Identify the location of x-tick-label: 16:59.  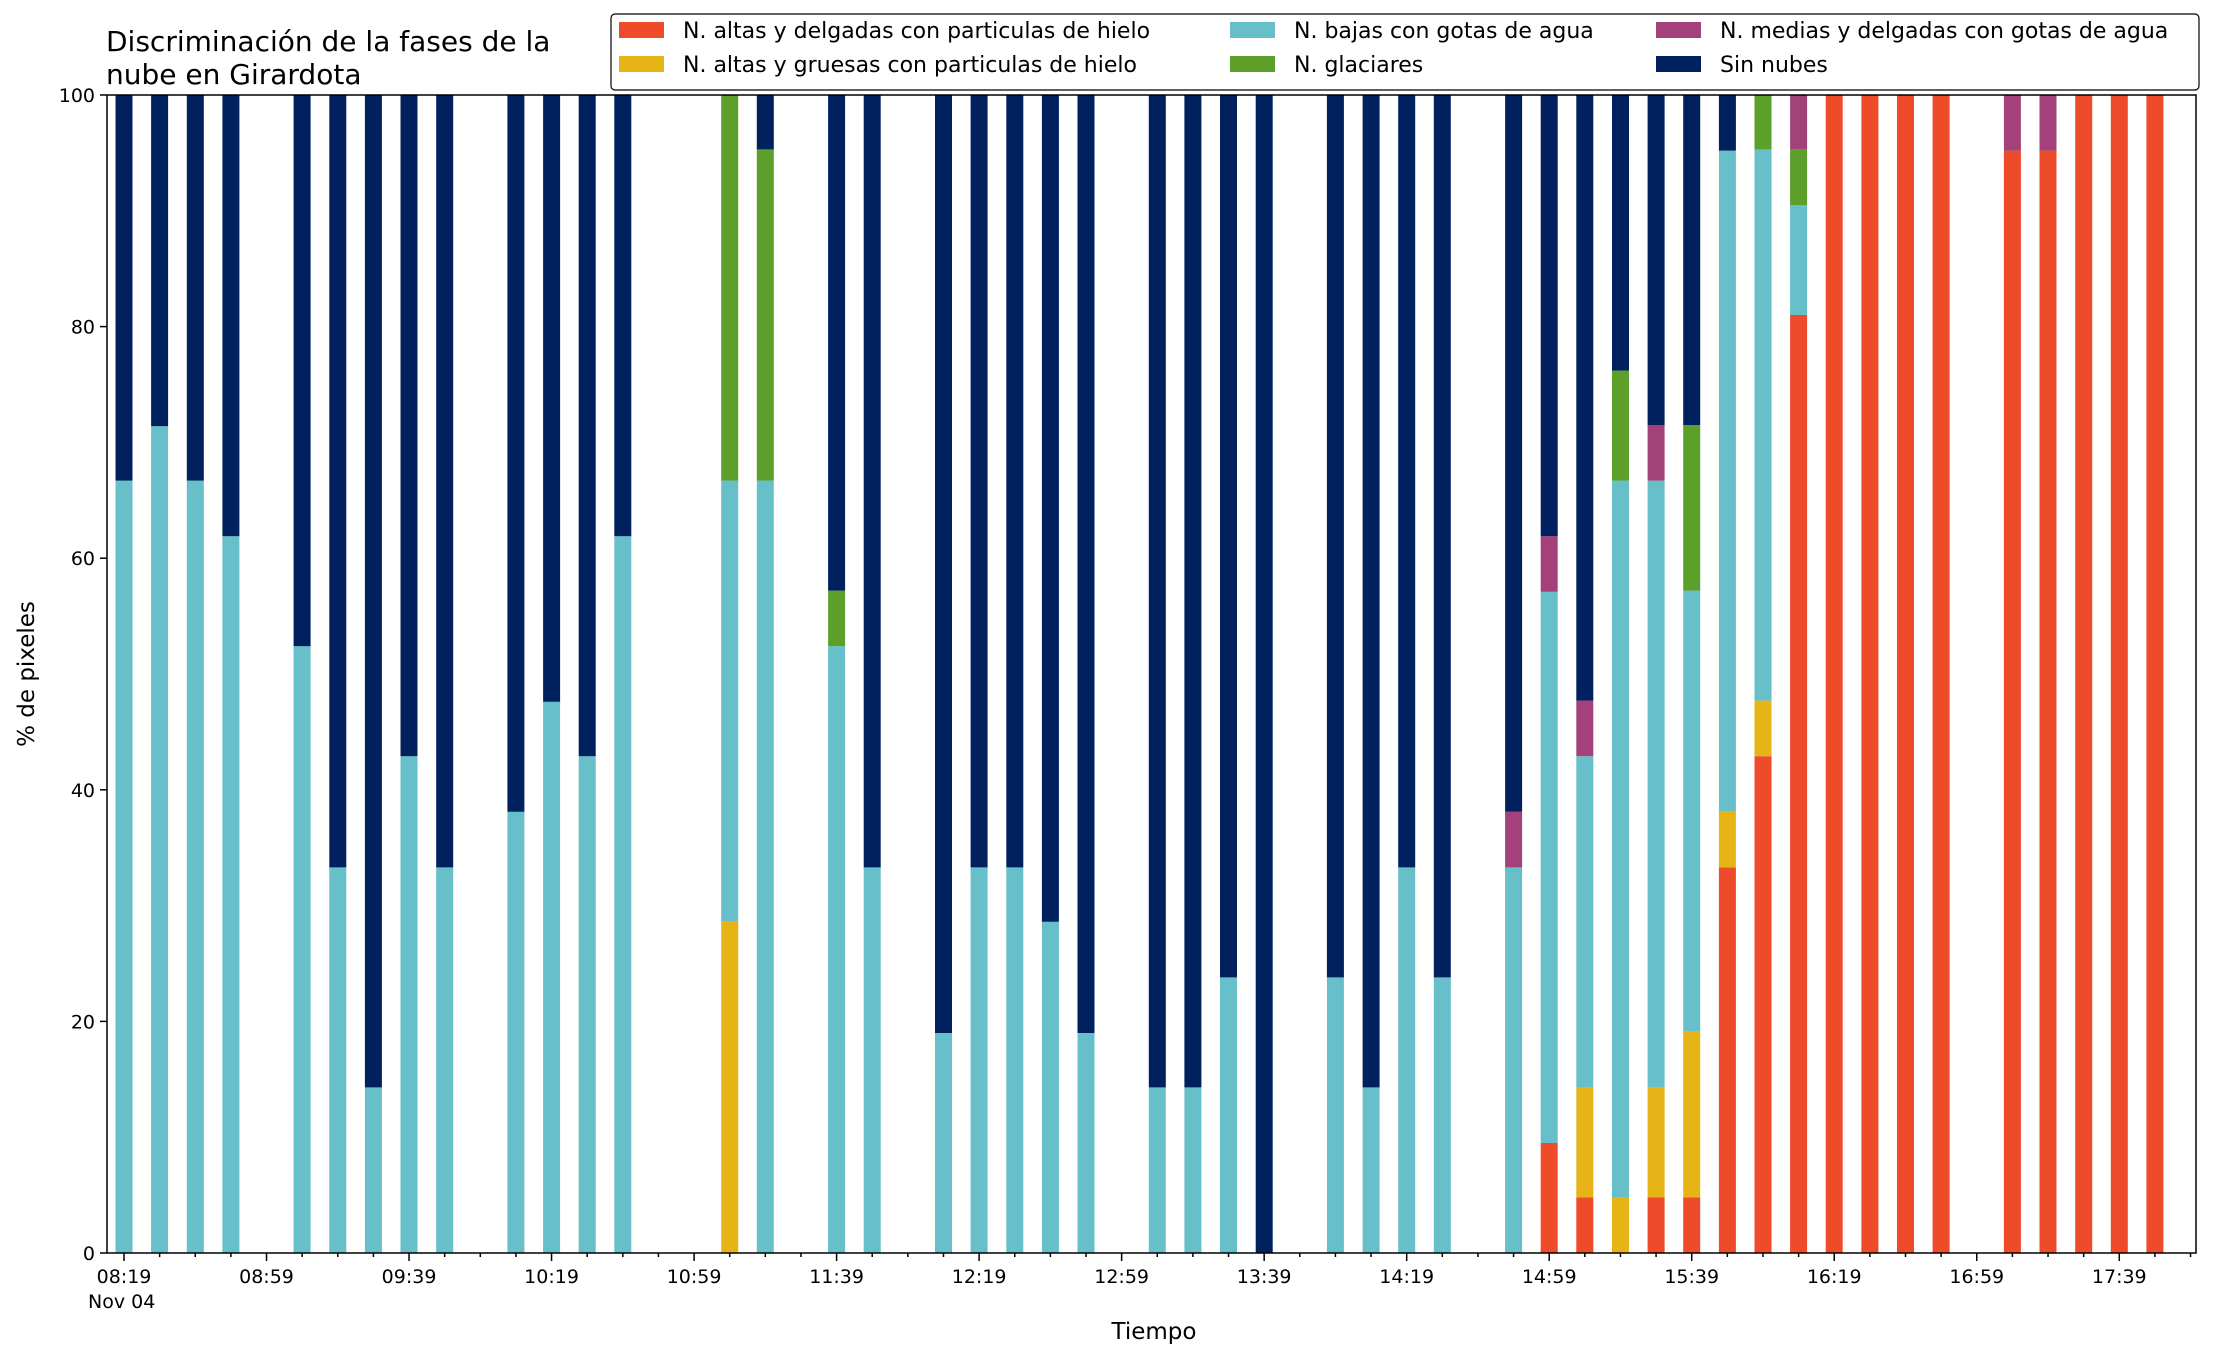
(1976, 1277).